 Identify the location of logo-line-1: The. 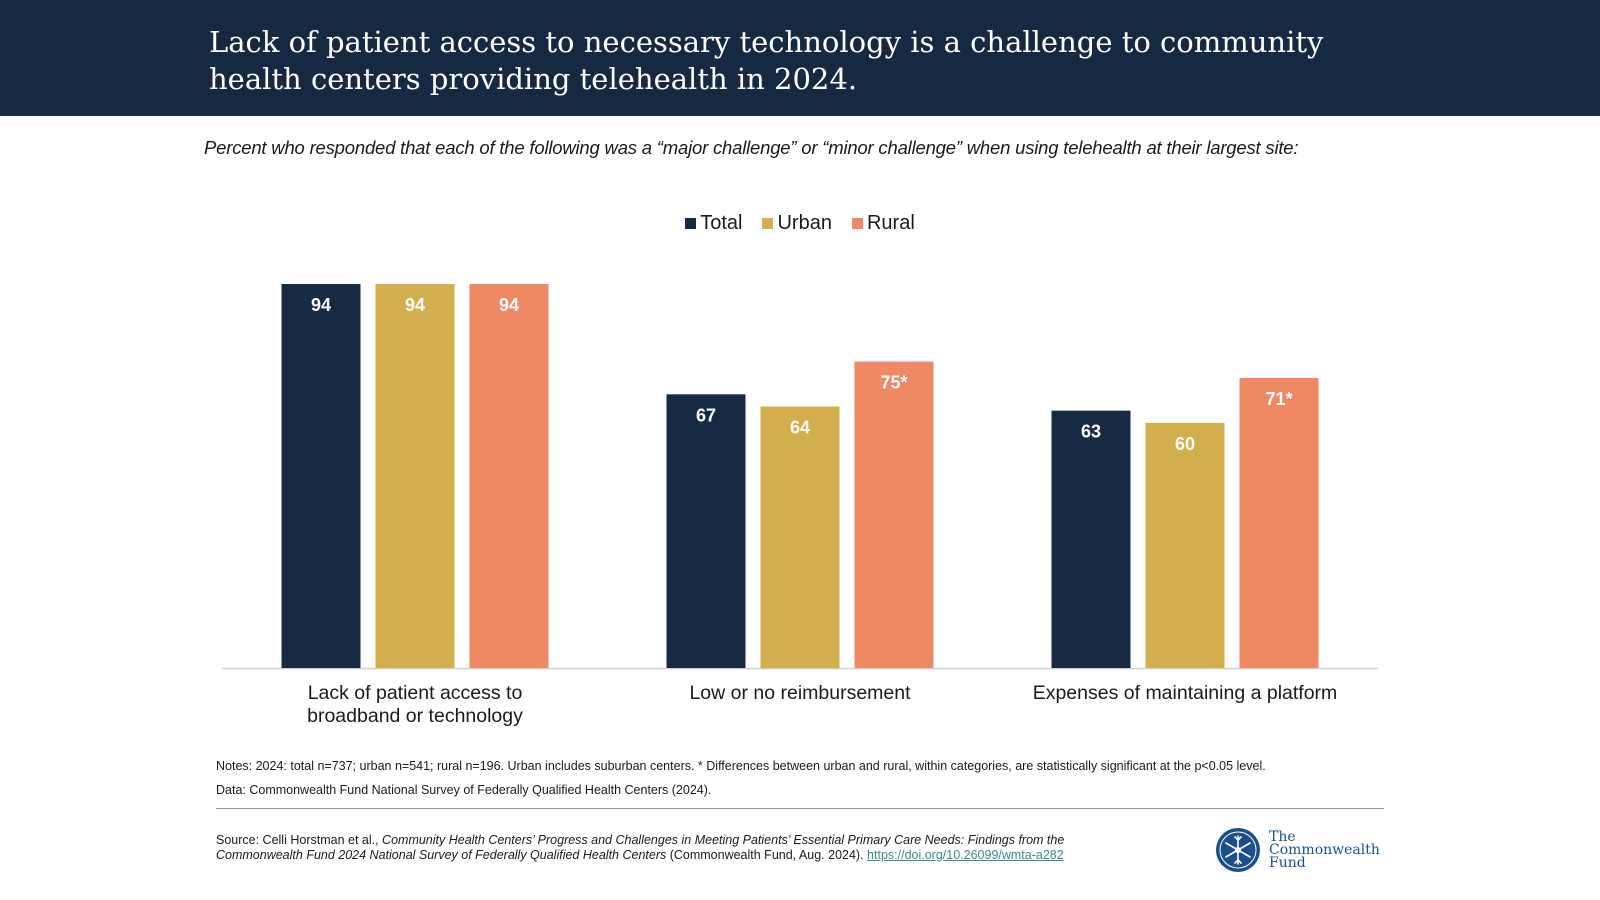
(1282, 836).